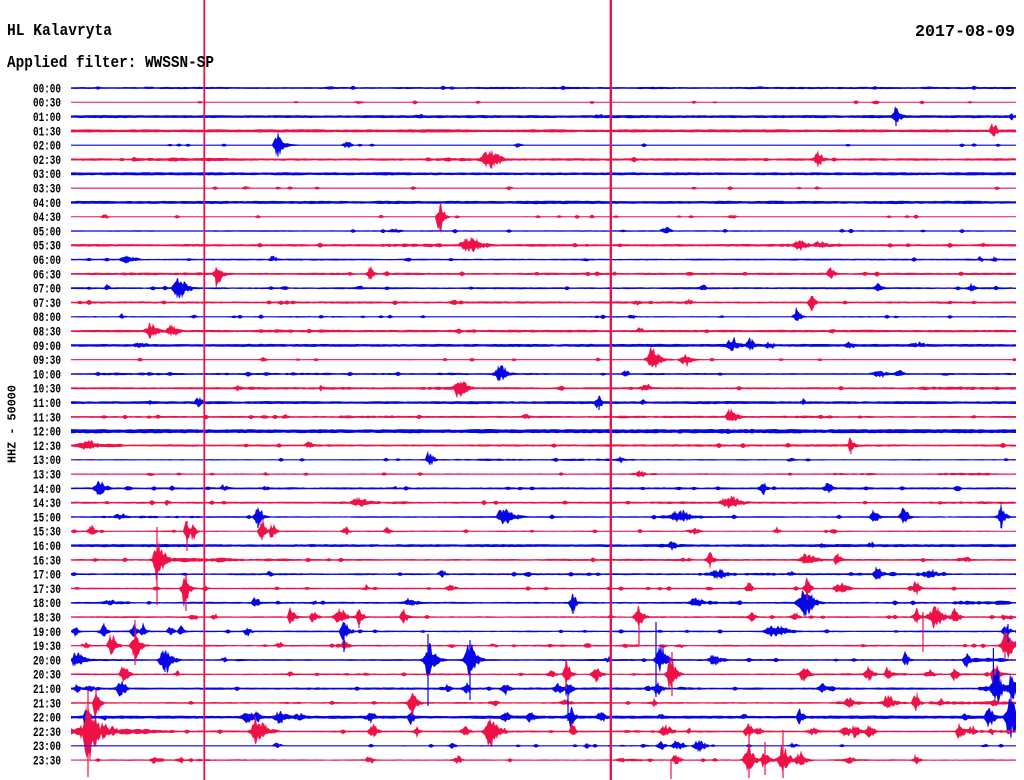  I want to click on svg-text: 05:30, so click(47, 246).